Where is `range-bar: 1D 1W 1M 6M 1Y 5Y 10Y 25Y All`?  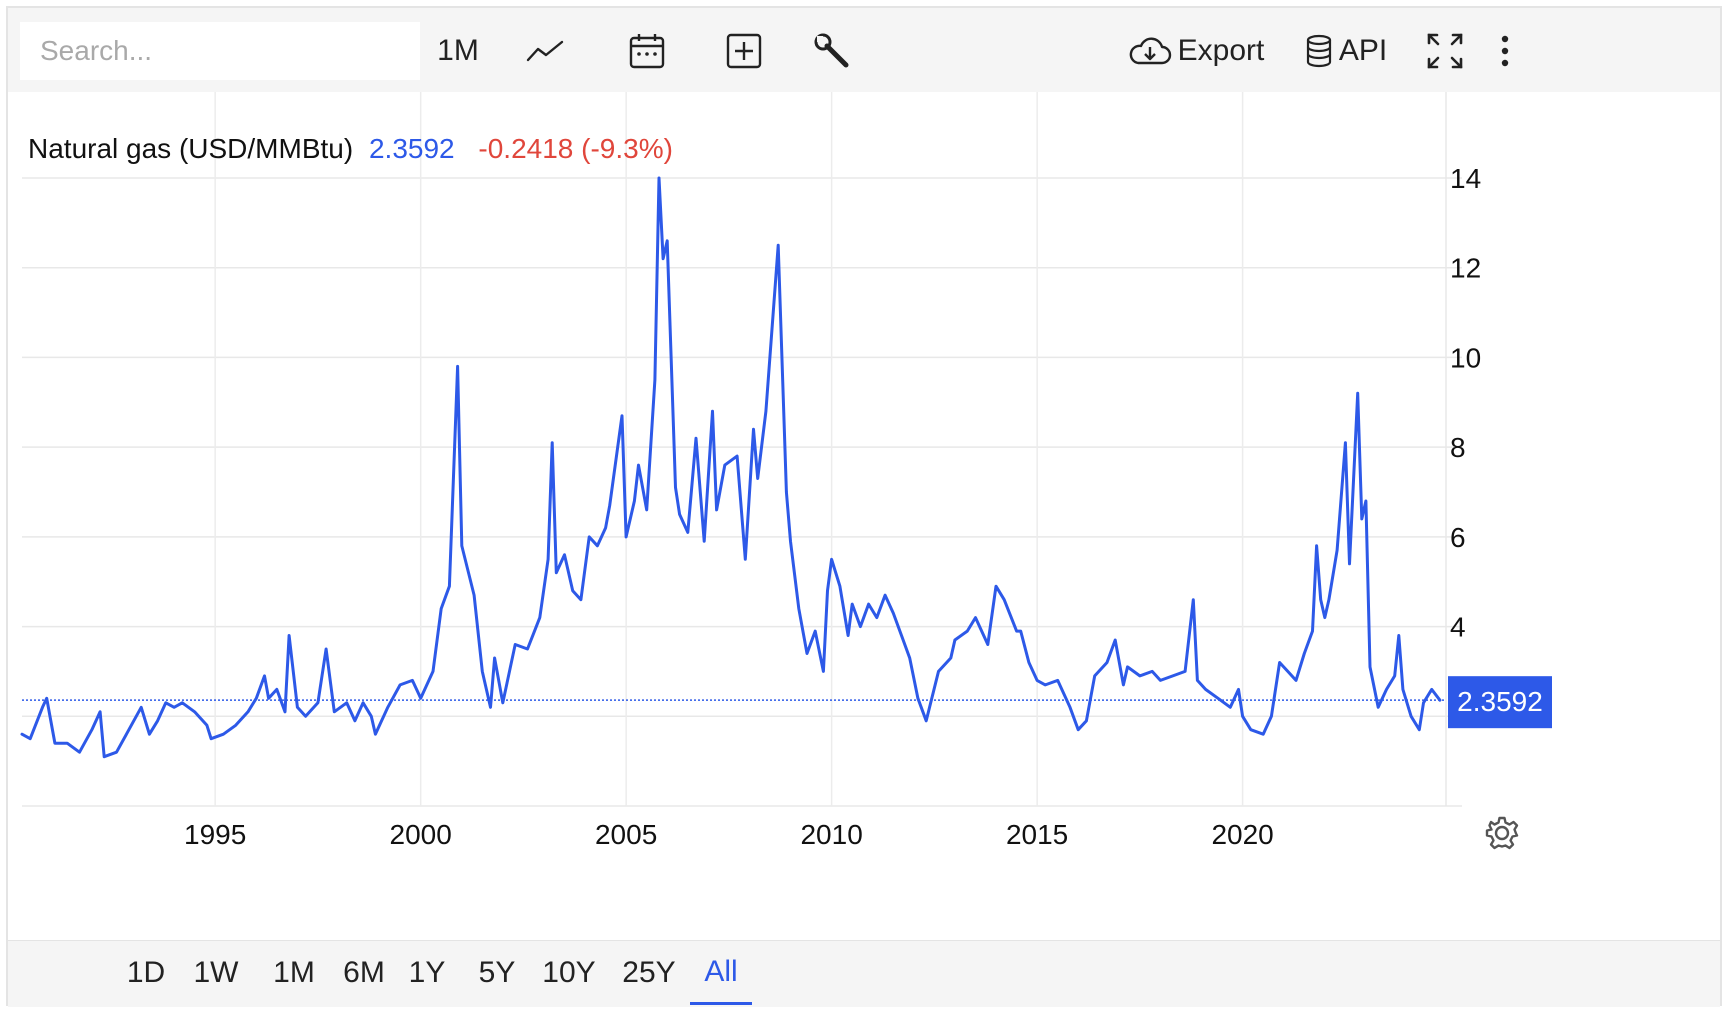 range-bar: 1D 1W 1M 6M 1Y 5Y 10Y 25Y All is located at coordinates (864, 973).